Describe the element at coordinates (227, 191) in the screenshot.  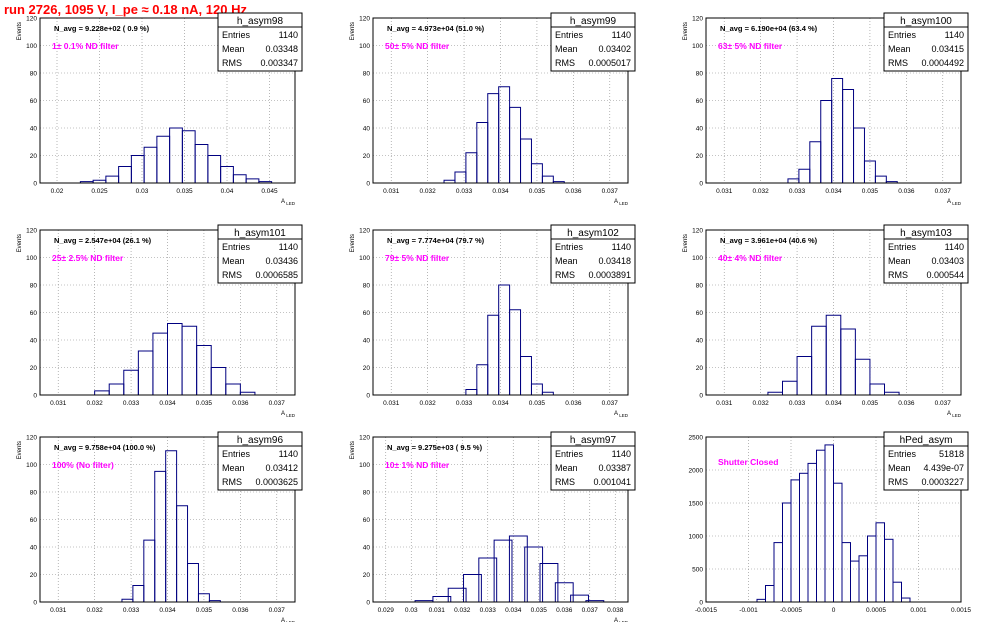
I see `x-tick-label: 0.04` at that location.